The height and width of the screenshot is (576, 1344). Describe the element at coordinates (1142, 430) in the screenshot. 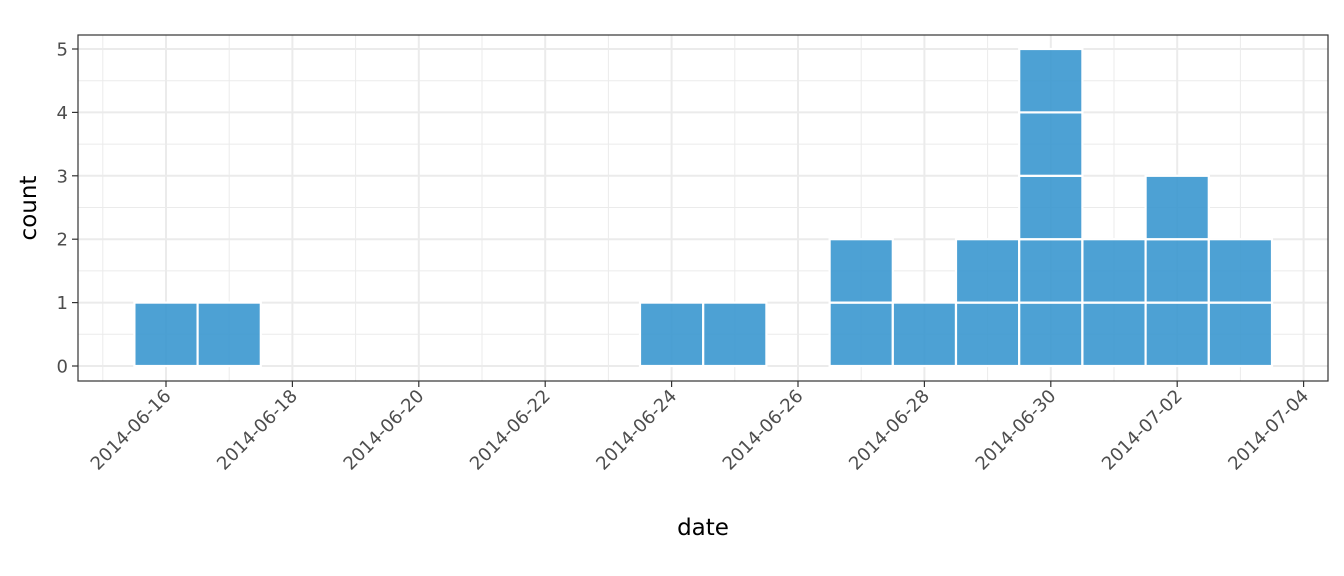

I see `x-tick-label: 2014-07-02` at that location.